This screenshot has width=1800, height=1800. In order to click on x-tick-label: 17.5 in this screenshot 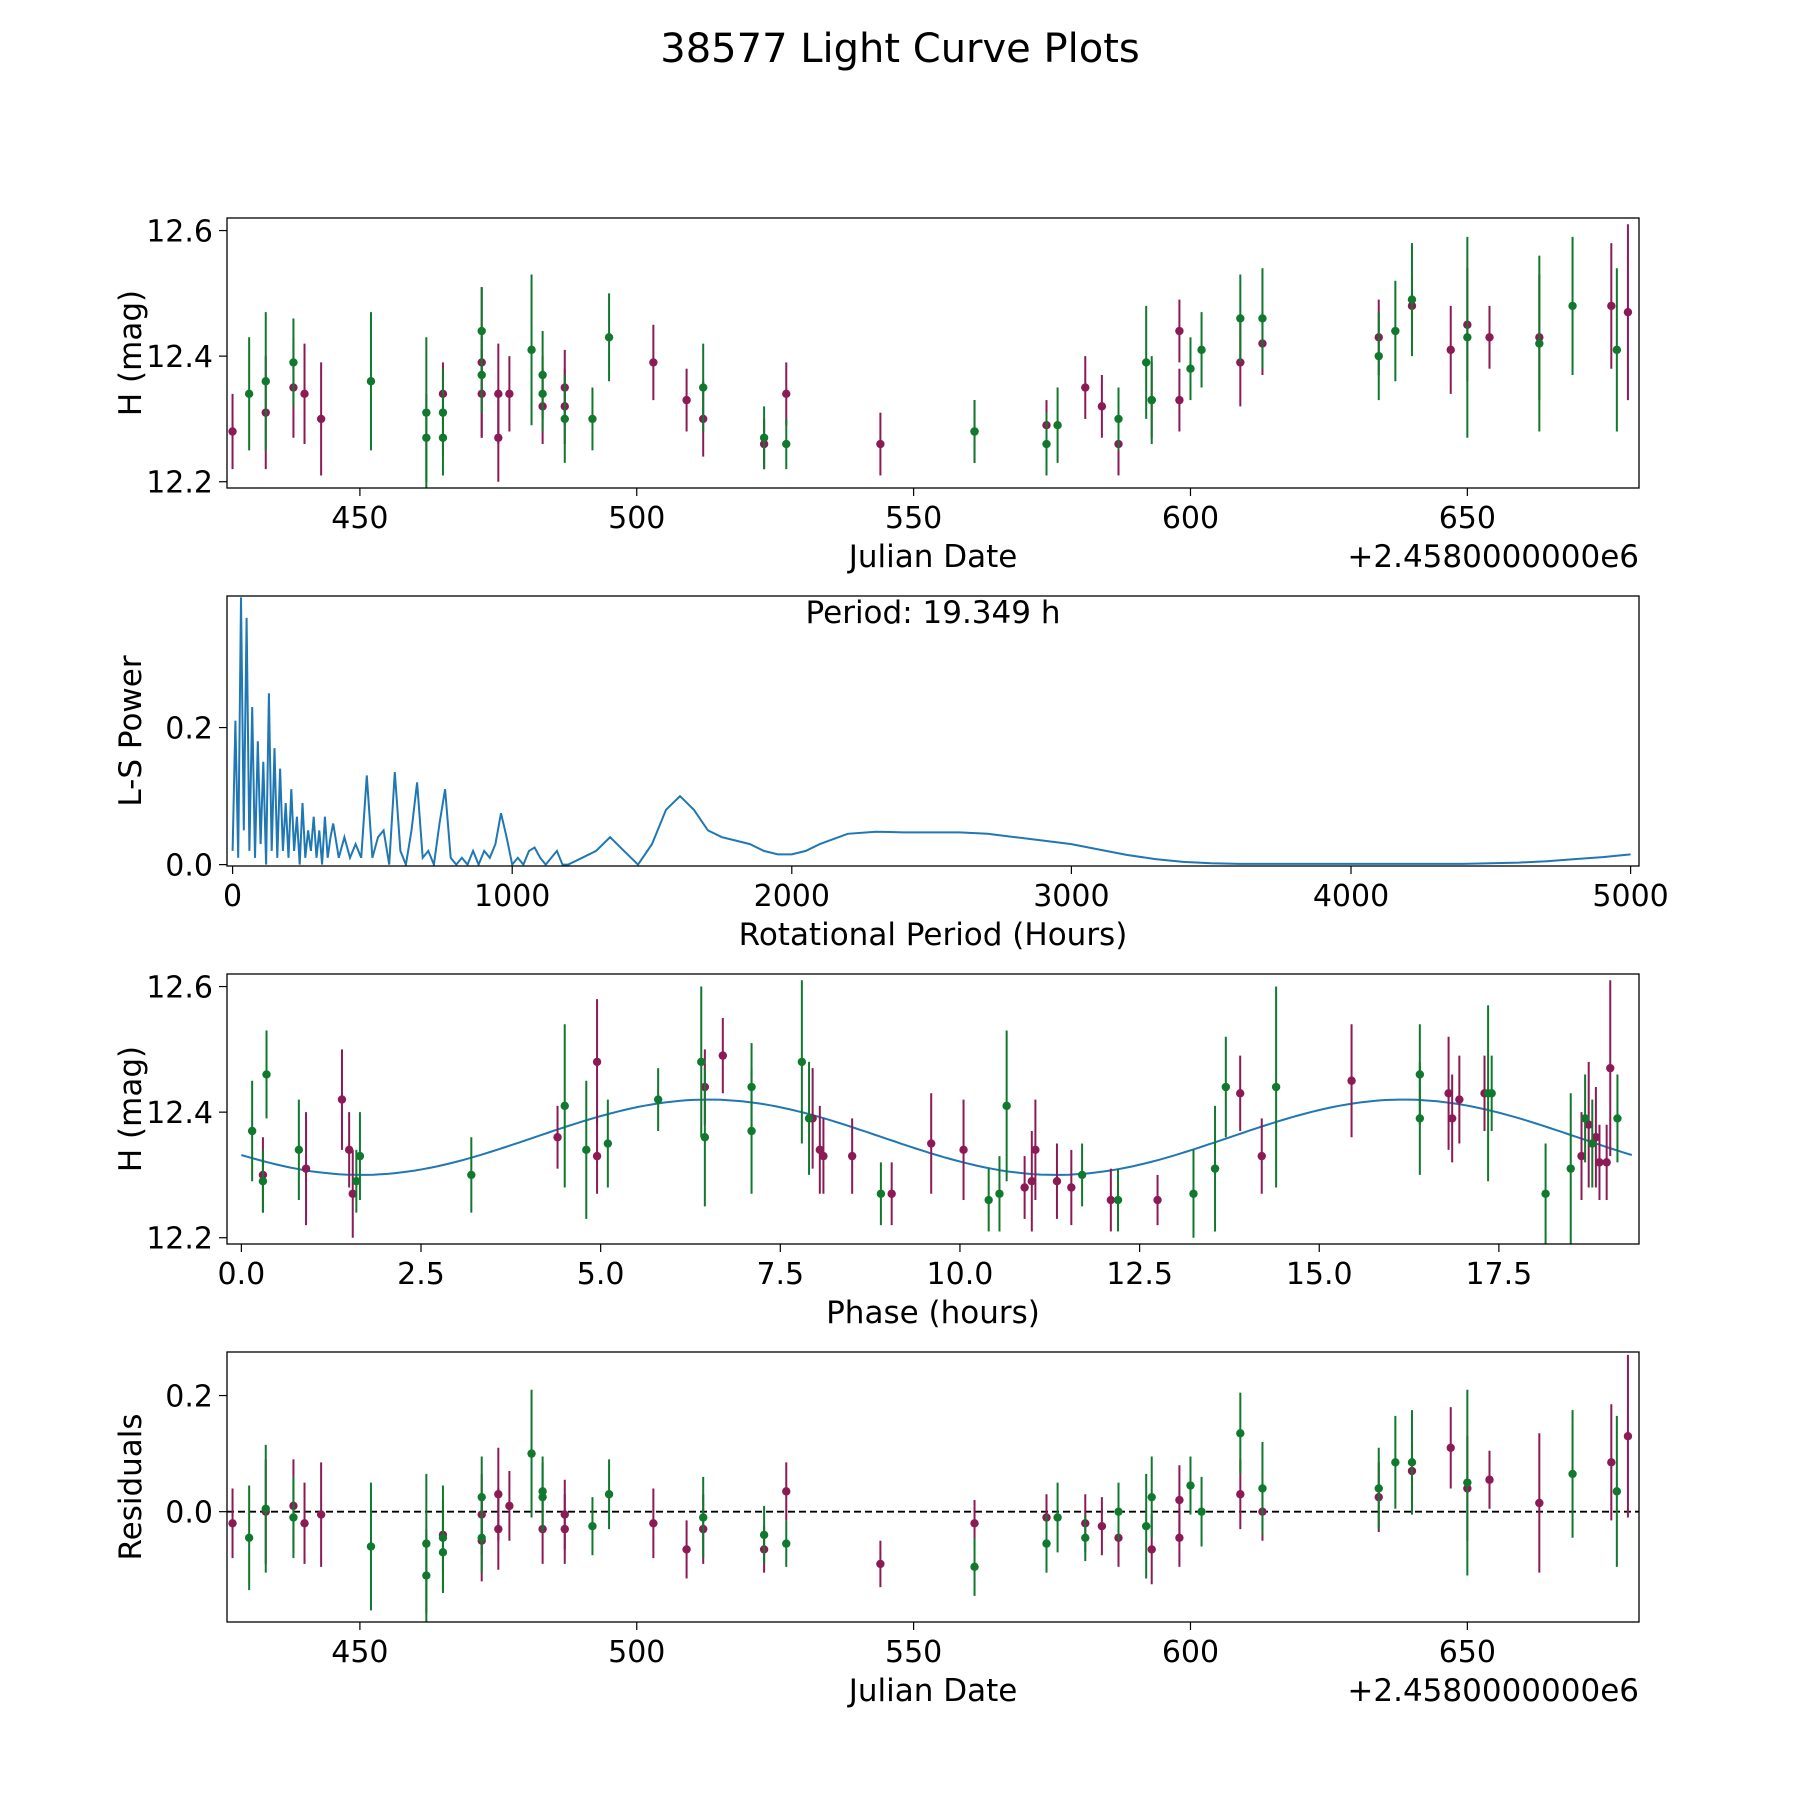, I will do `click(1498, 1274)`.